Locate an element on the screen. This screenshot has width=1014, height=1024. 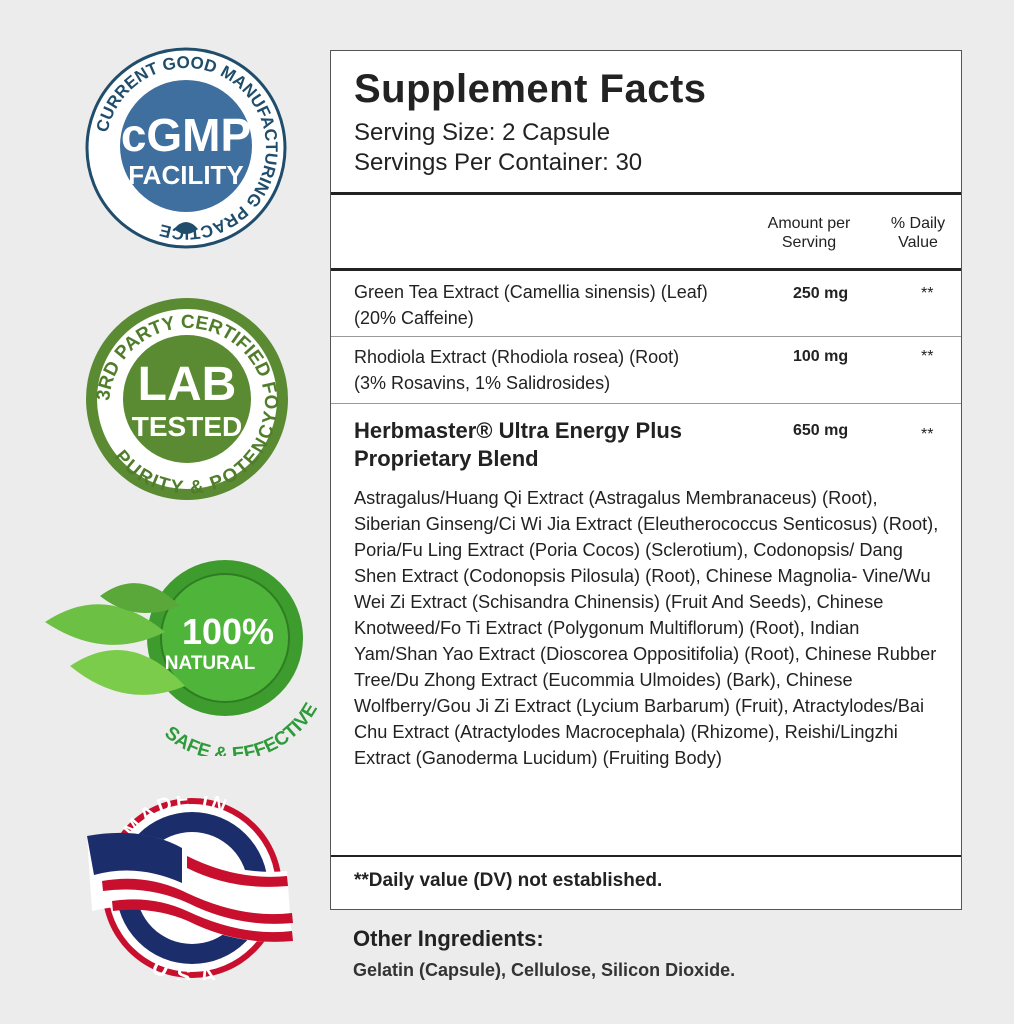
blend-dv: ** is located at coordinates (927, 434).